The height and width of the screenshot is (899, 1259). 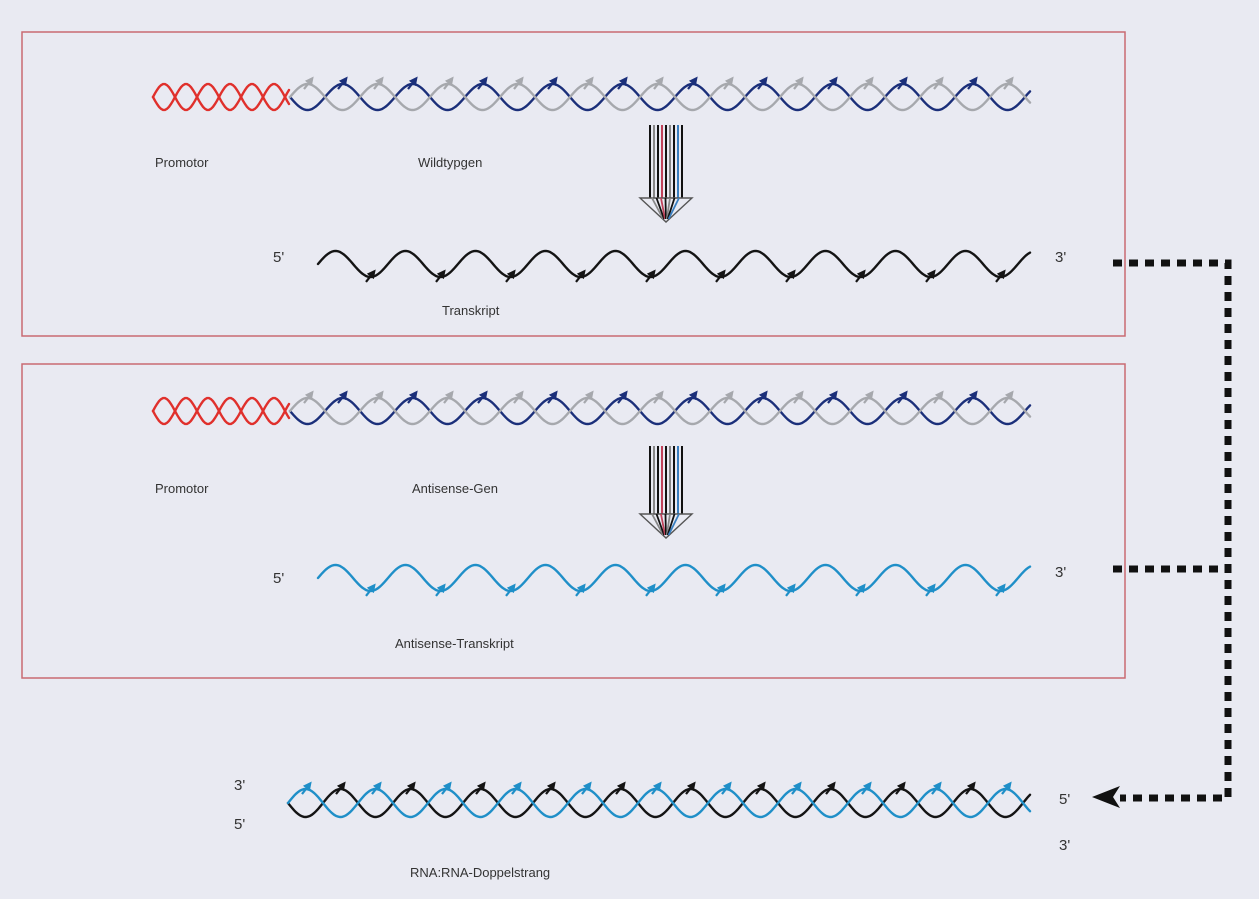 What do you see at coordinates (182, 162) in the screenshot?
I see `wildtype-promoter-label: Promotor` at bounding box center [182, 162].